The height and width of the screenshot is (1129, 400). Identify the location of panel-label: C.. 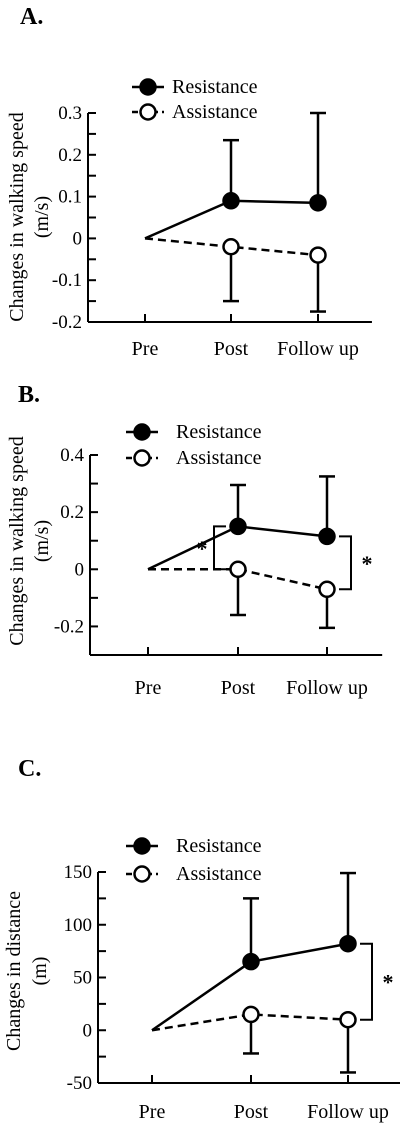
(29, 769).